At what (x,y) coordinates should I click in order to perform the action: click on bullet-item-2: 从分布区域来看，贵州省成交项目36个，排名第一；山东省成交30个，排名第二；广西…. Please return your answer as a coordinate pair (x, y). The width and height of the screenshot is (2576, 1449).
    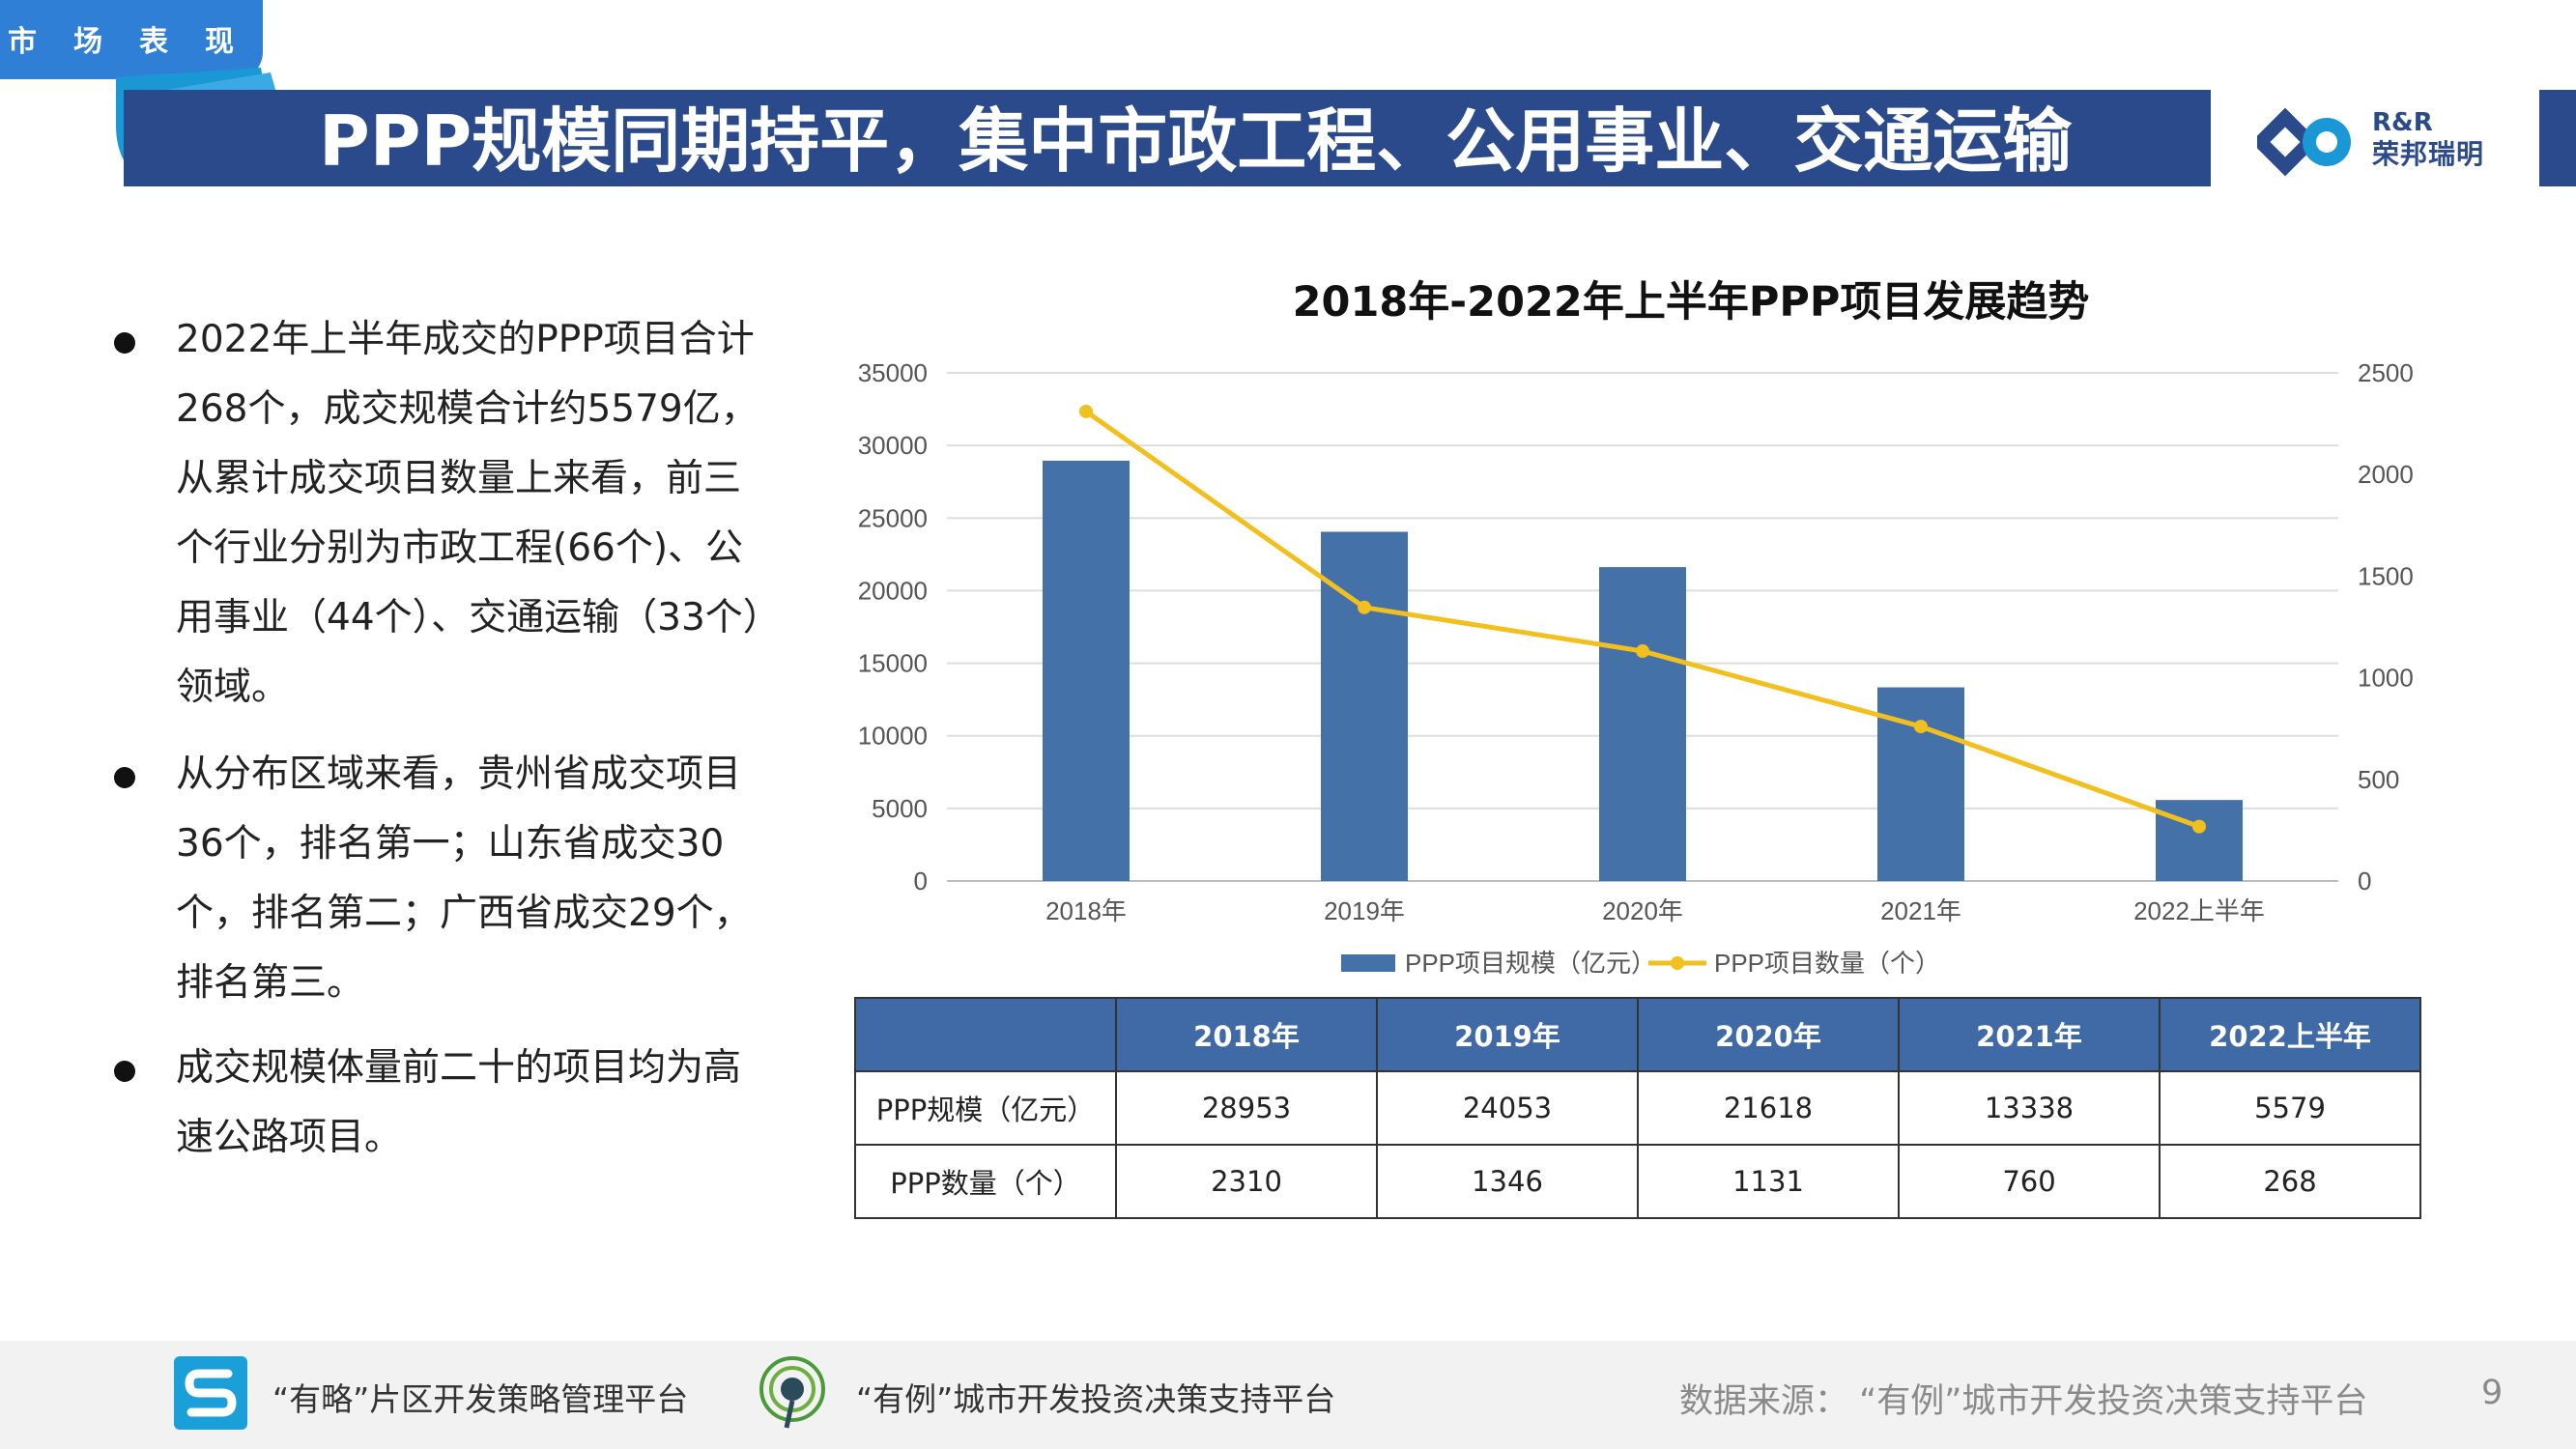
    Looking at the image, I should click on (443, 879).